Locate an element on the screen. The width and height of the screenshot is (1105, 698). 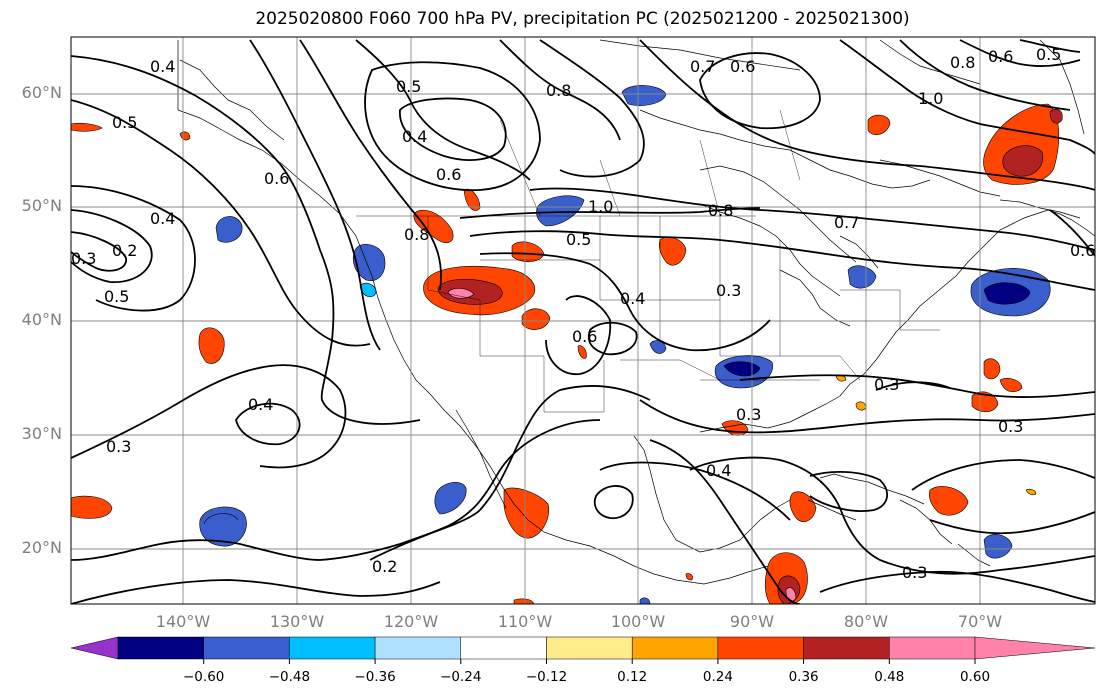
colorbar-extend-max is located at coordinates (1035, 648).